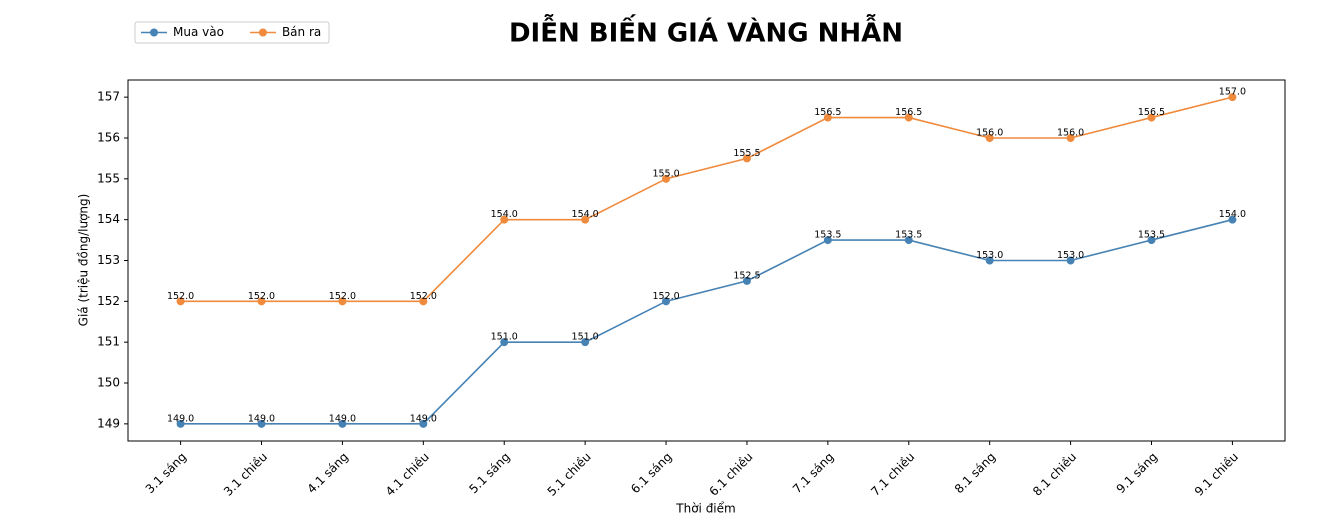 Image resolution: width=1330 pixels, height=526 pixels. What do you see at coordinates (108, 423) in the screenshot?
I see `y-tick-label: 149` at bounding box center [108, 423].